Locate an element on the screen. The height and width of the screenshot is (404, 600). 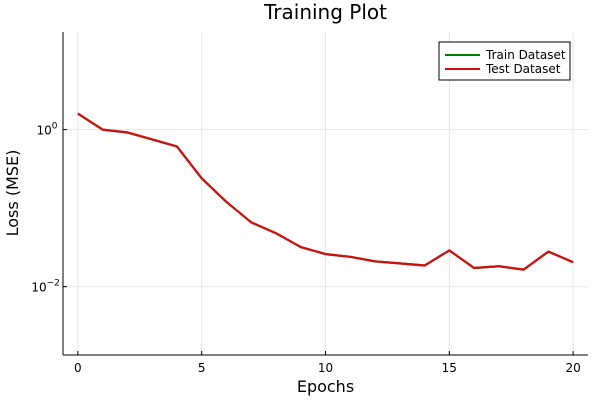
y-tick-label-0: 10 0 is located at coordinates (47, 130).